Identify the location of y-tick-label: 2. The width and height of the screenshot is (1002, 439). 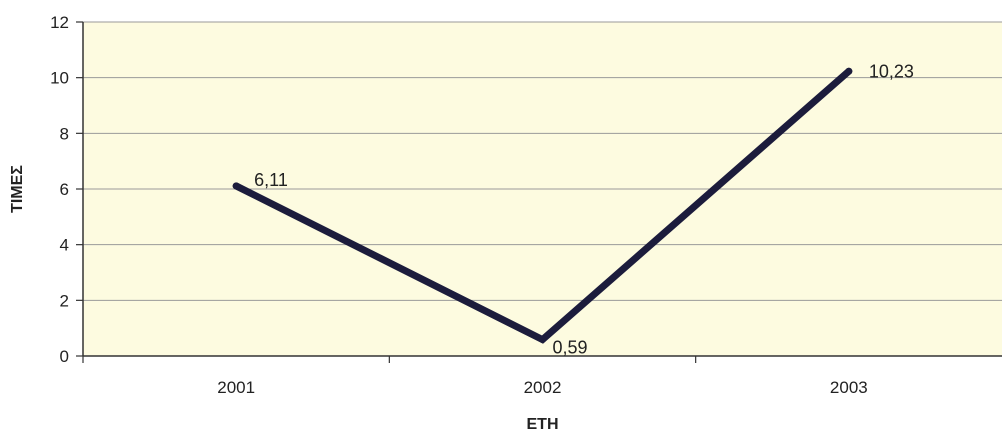
(64, 300).